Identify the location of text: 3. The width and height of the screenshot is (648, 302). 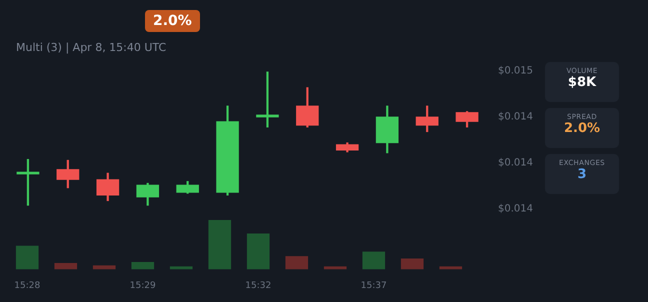
(582, 174).